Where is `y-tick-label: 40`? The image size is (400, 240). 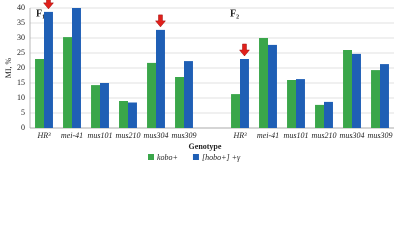 y-tick-label: 40 is located at coordinates (21, 7).